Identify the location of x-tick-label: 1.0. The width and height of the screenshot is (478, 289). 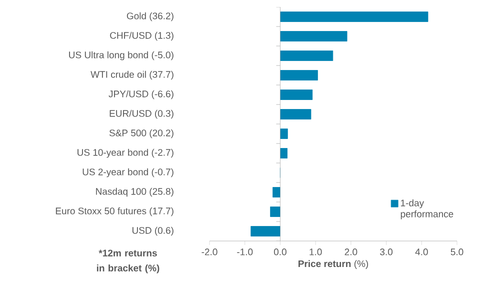
(316, 252).